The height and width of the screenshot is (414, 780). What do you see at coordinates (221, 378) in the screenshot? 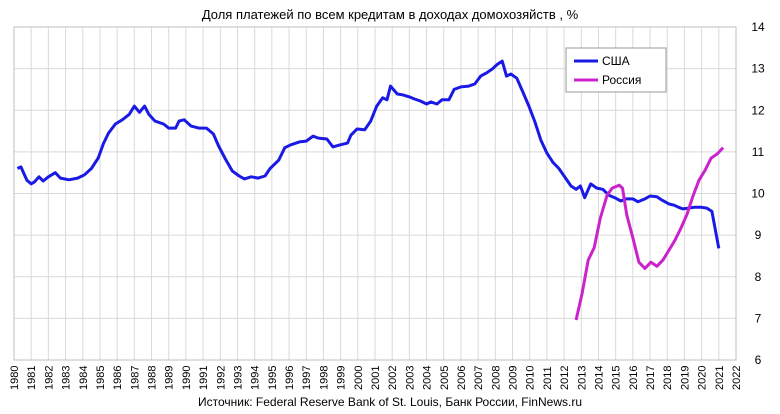
I see `x-tick-label: 1992` at bounding box center [221, 378].